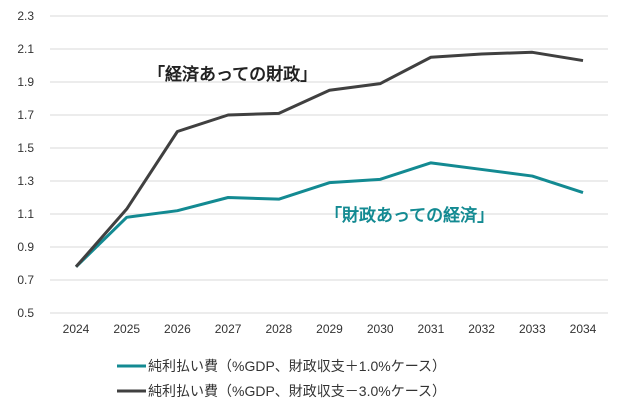 The image size is (622, 408). Describe the element at coordinates (532, 329) in the screenshot. I see `x-tick-label: 2033` at that location.